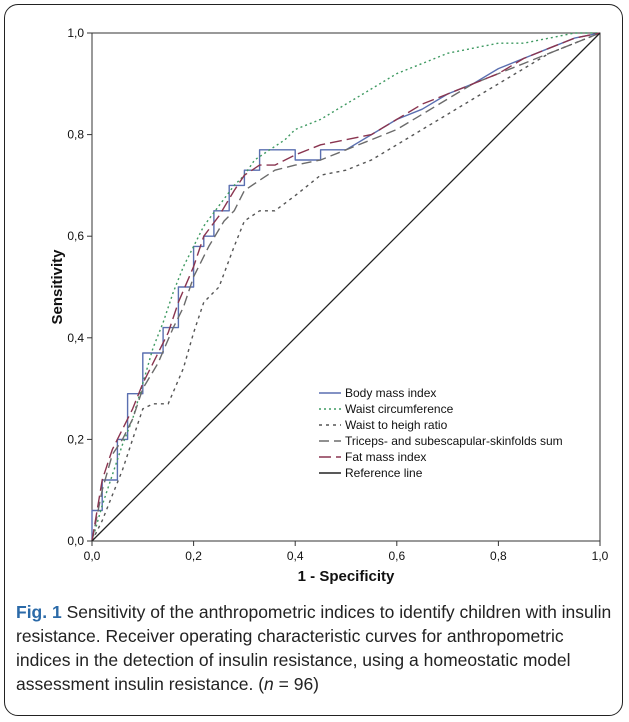 This screenshot has width=629, height=722. Describe the element at coordinates (384, 473) in the screenshot. I see `legend-label: Reference line` at that location.